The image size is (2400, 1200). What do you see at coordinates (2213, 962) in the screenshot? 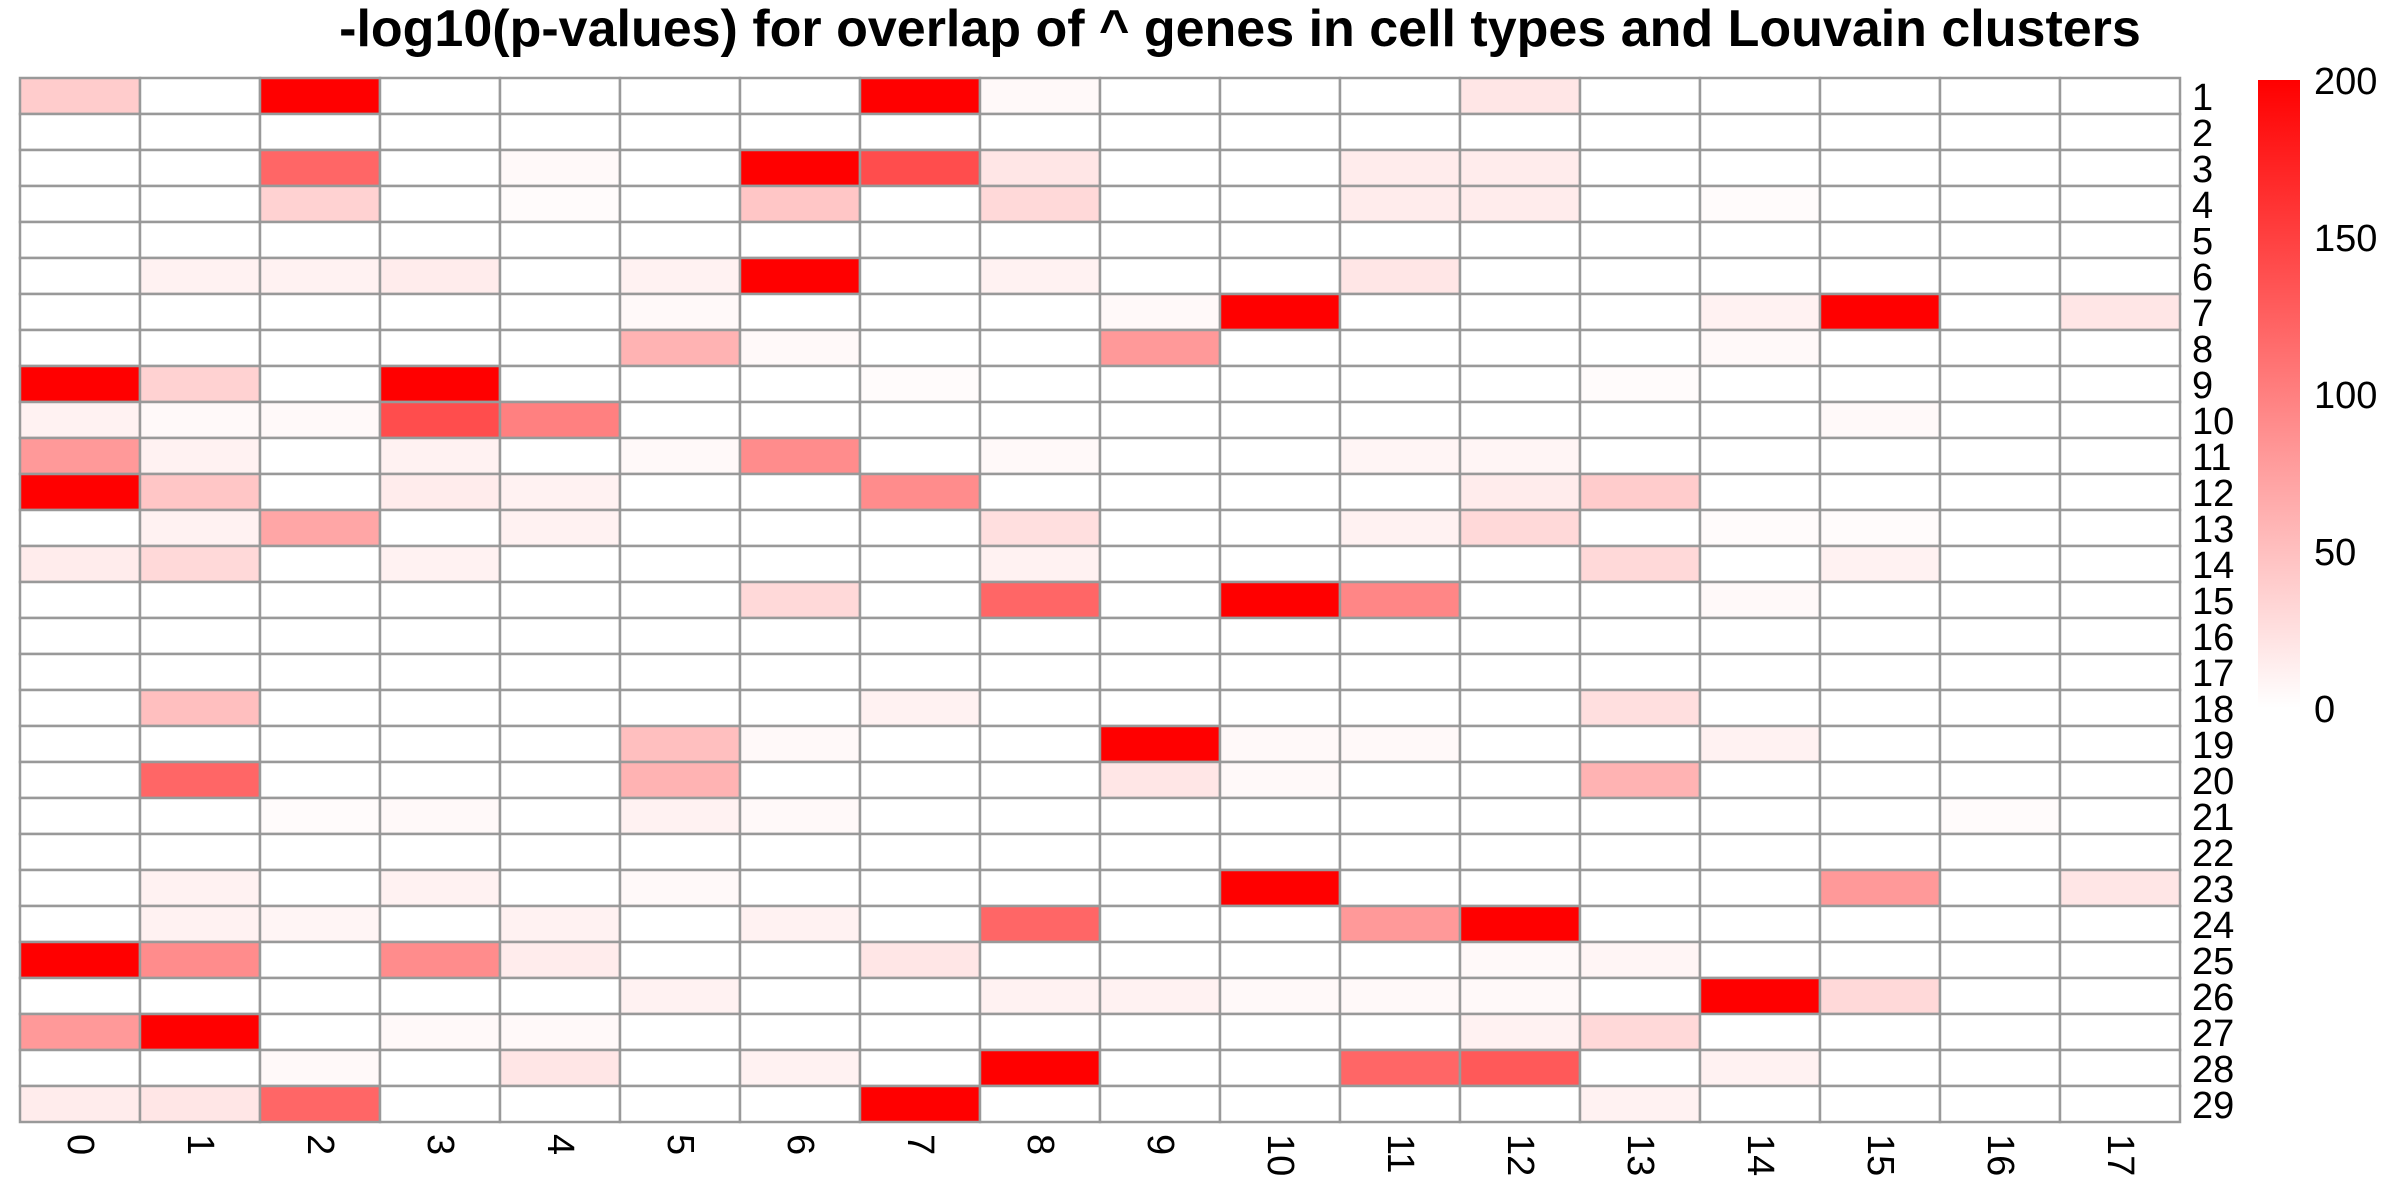
I see `row-label: 25` at bounding box center [2213, 962].